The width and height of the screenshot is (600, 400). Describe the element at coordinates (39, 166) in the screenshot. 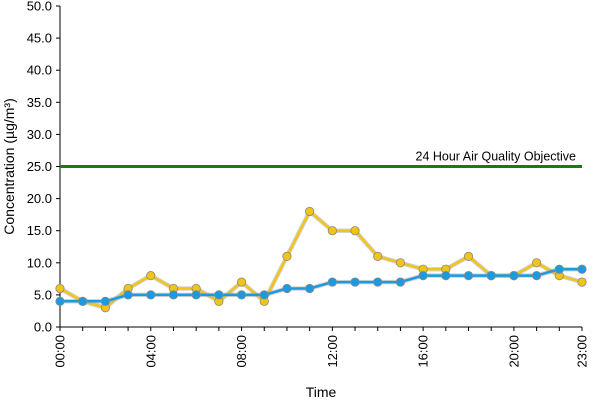

I see `y-tick-label: 25.0` at that location.